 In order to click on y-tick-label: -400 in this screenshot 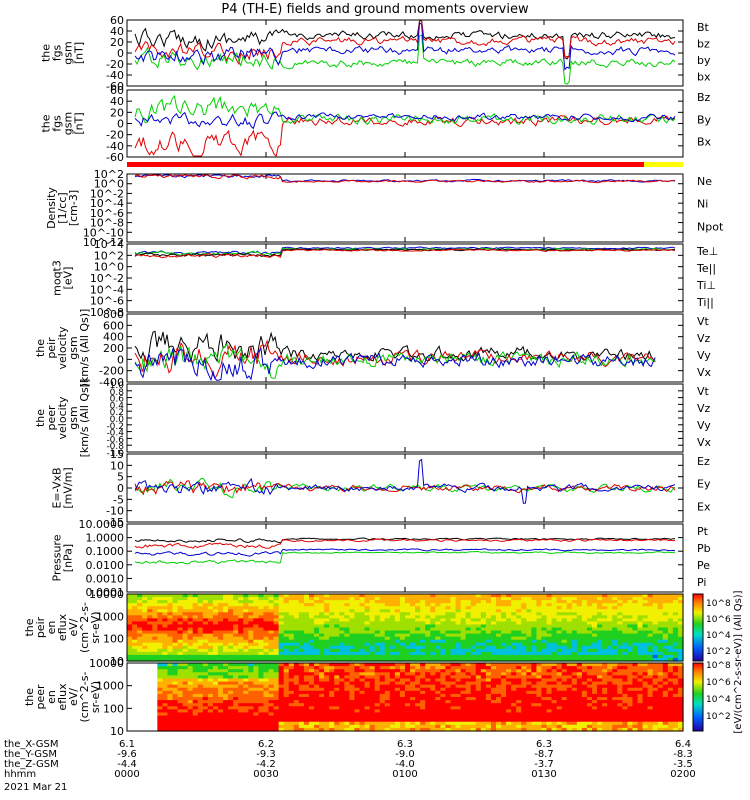, I will do `click(111, 382)`.